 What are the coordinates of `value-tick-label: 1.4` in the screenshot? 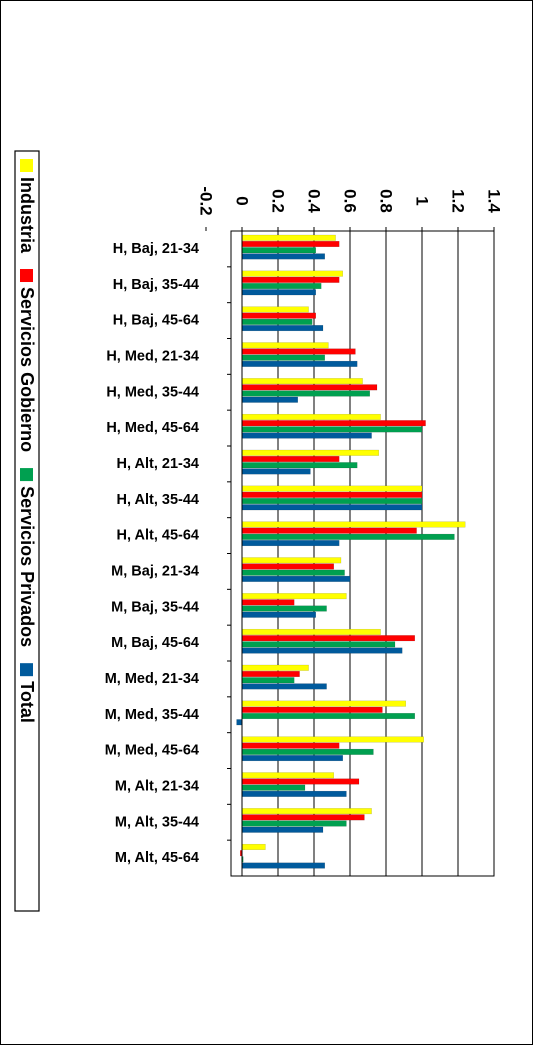 It's located at (494, 201).